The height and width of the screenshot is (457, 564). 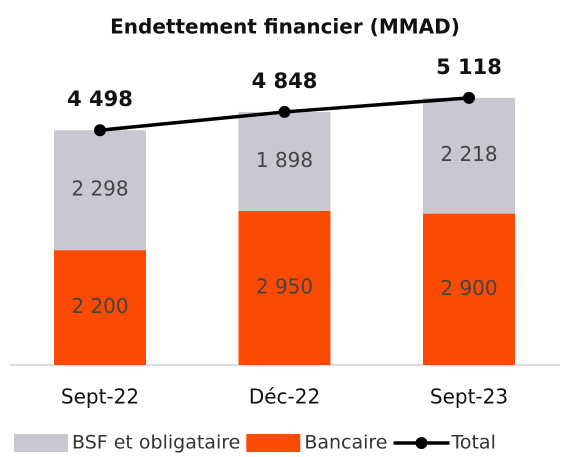 I want to click on segment-label: 2 218, so click(x=468, y=154).